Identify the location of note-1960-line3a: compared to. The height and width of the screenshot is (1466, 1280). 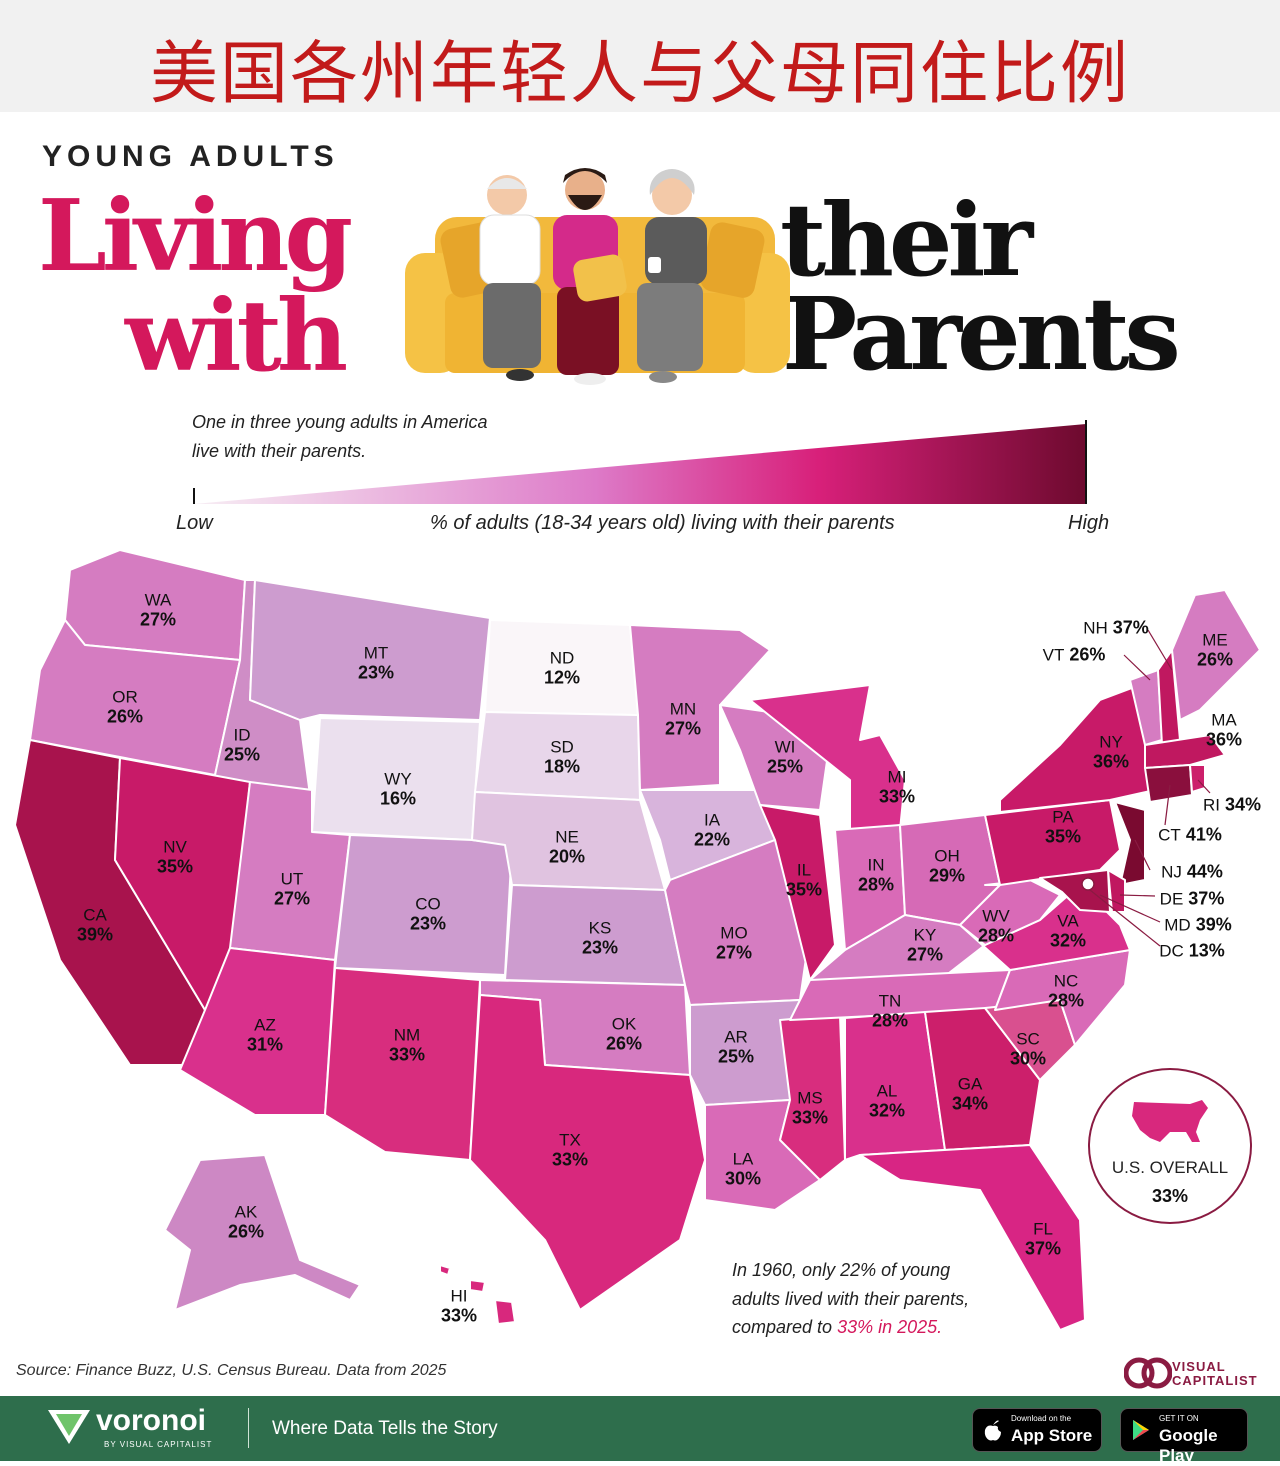
(785, 1327).